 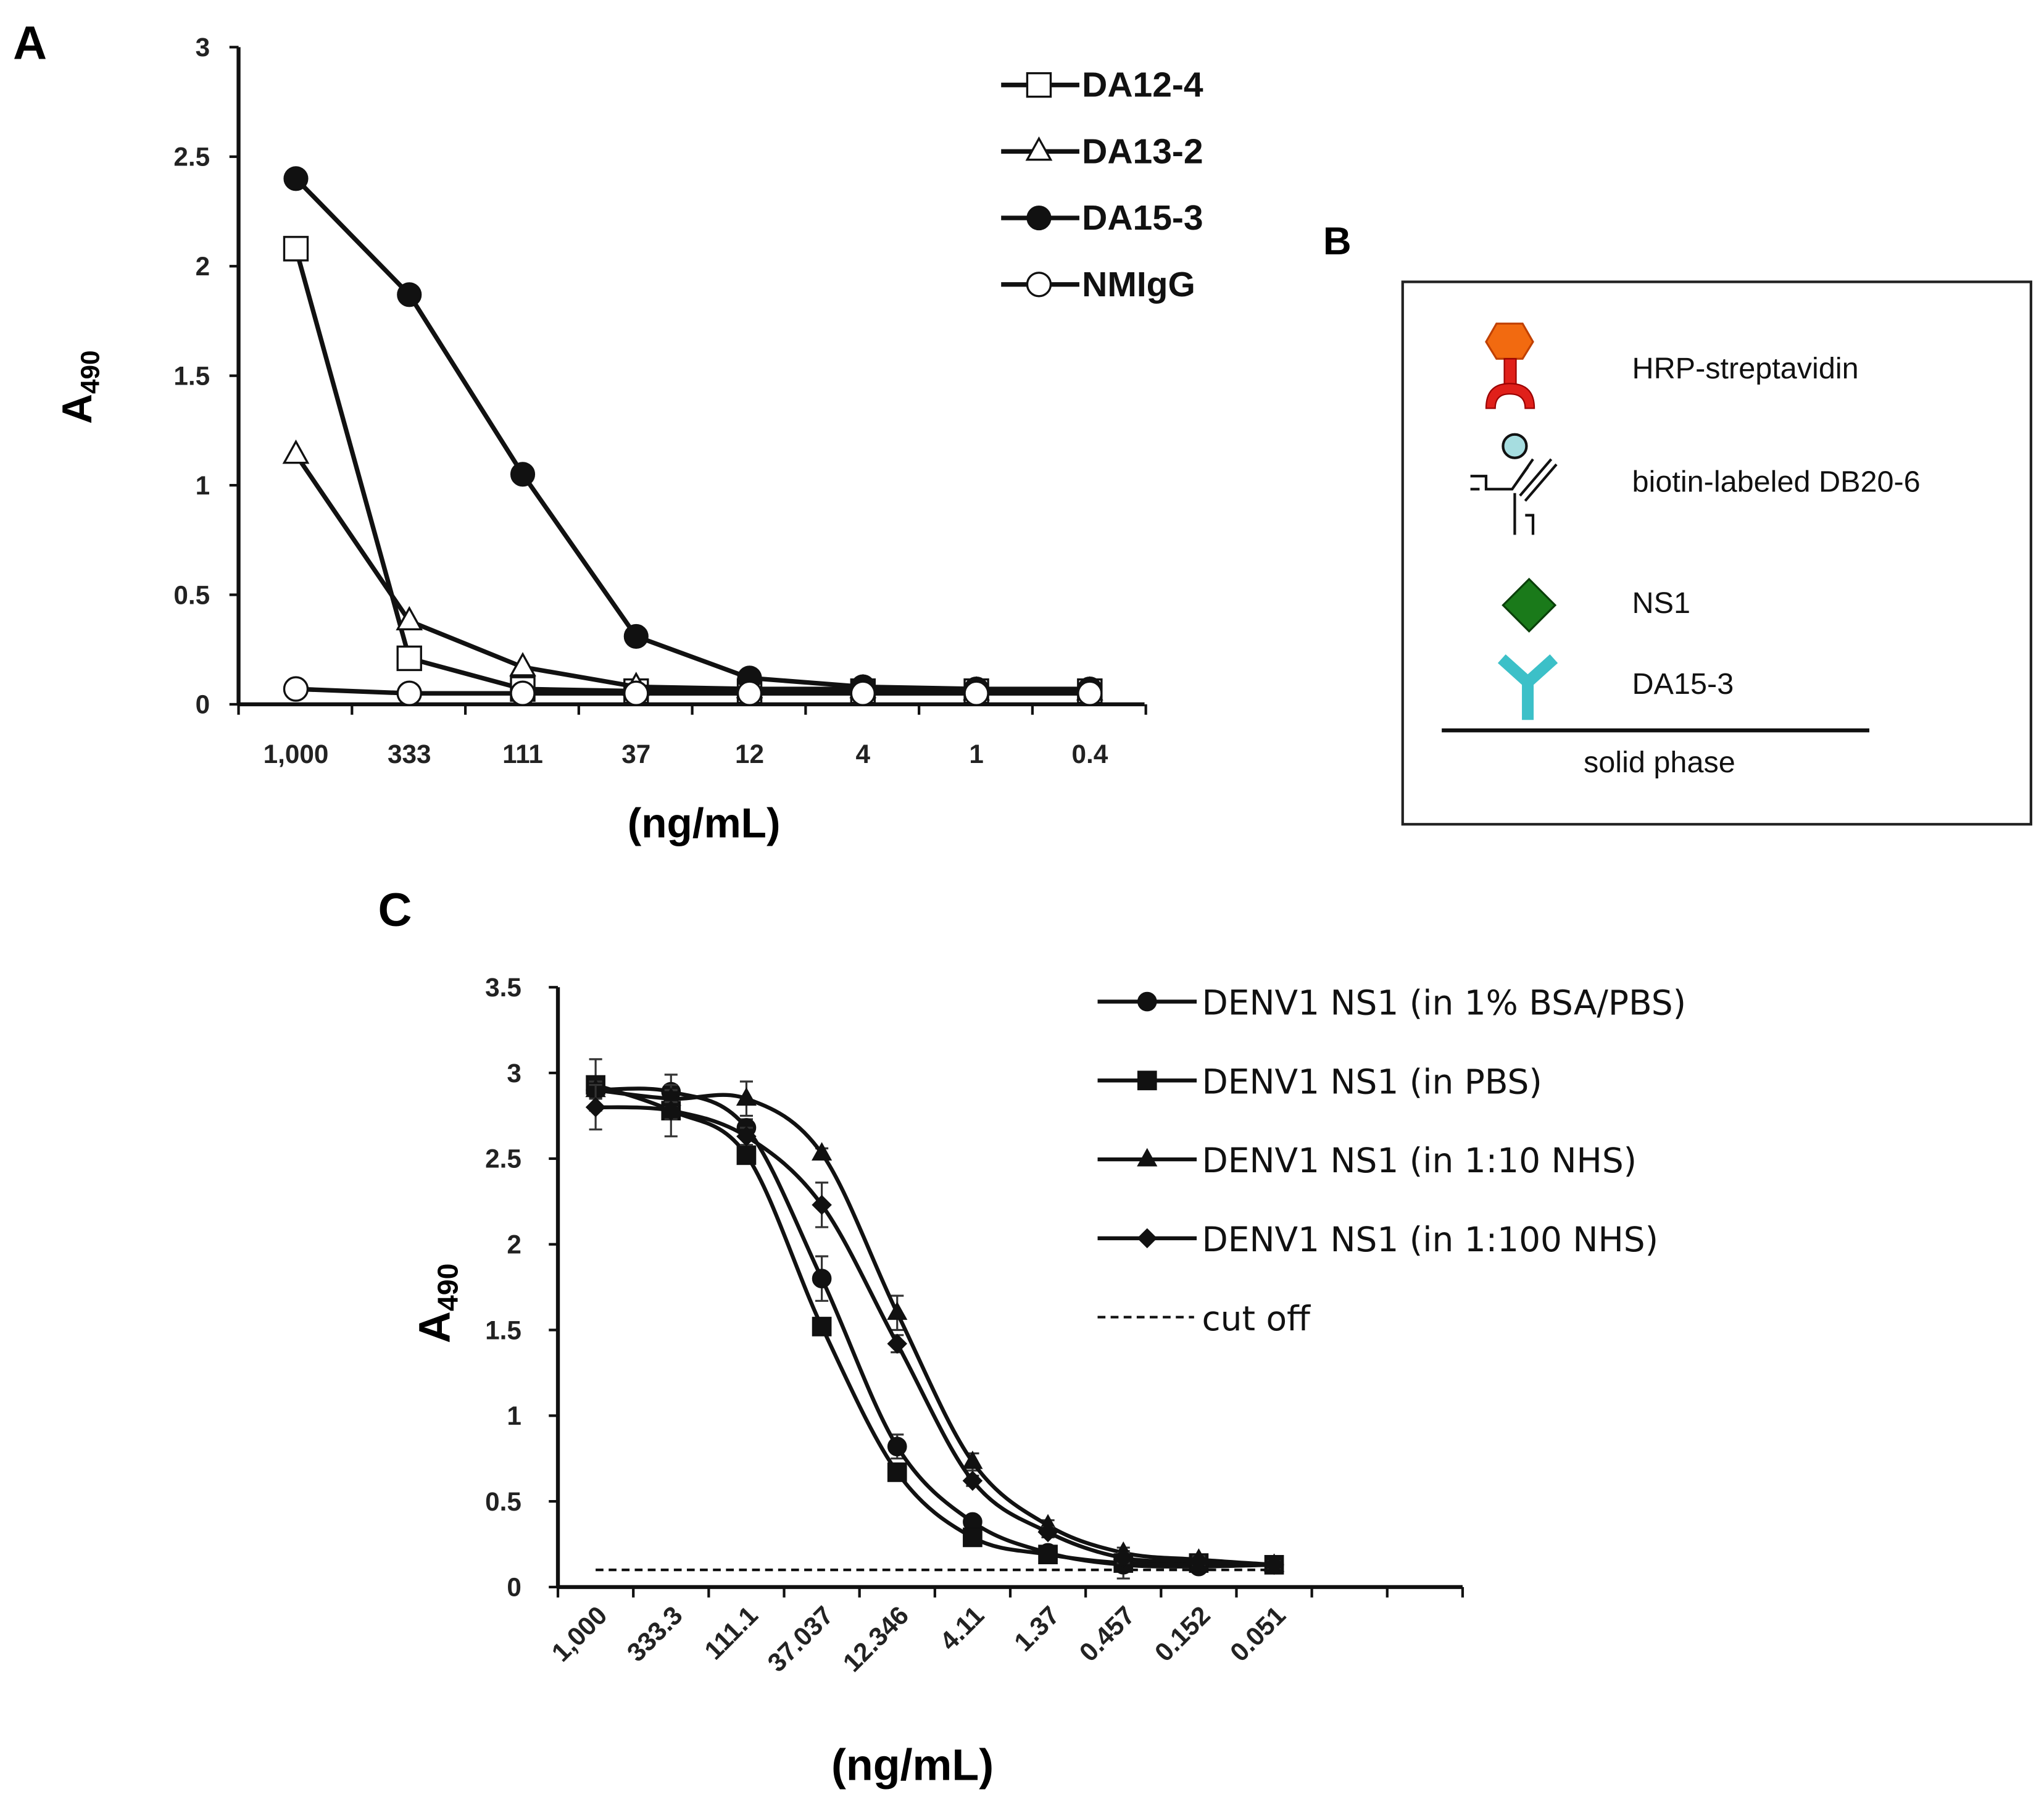 What do you see at coordinates (1430, 1239) in the screenshot?
I see `legend-label: DENV1 NS1 (in 1:100 NHS)` at bounding box center [1430, 1239].